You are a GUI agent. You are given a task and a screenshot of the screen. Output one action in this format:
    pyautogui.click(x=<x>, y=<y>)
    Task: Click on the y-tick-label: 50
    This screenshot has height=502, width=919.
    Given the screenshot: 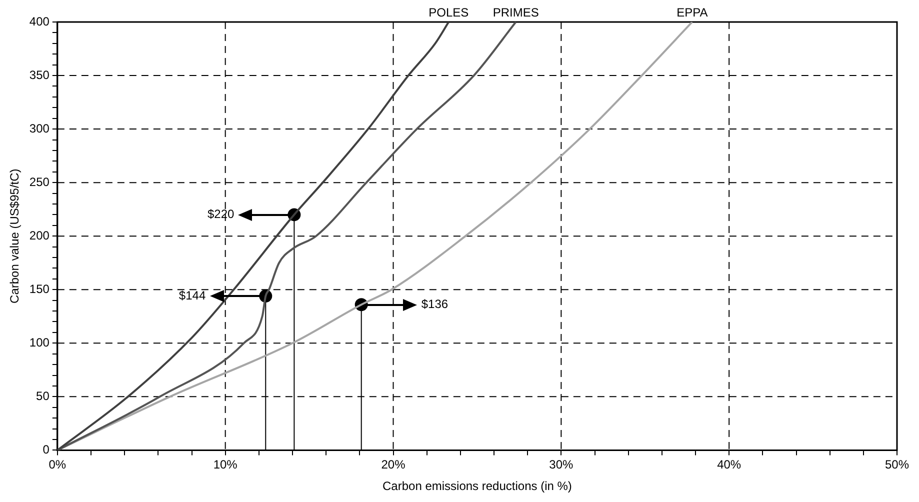 What is the action you would take?
    pyautogui.click(x=43, y=395)
    